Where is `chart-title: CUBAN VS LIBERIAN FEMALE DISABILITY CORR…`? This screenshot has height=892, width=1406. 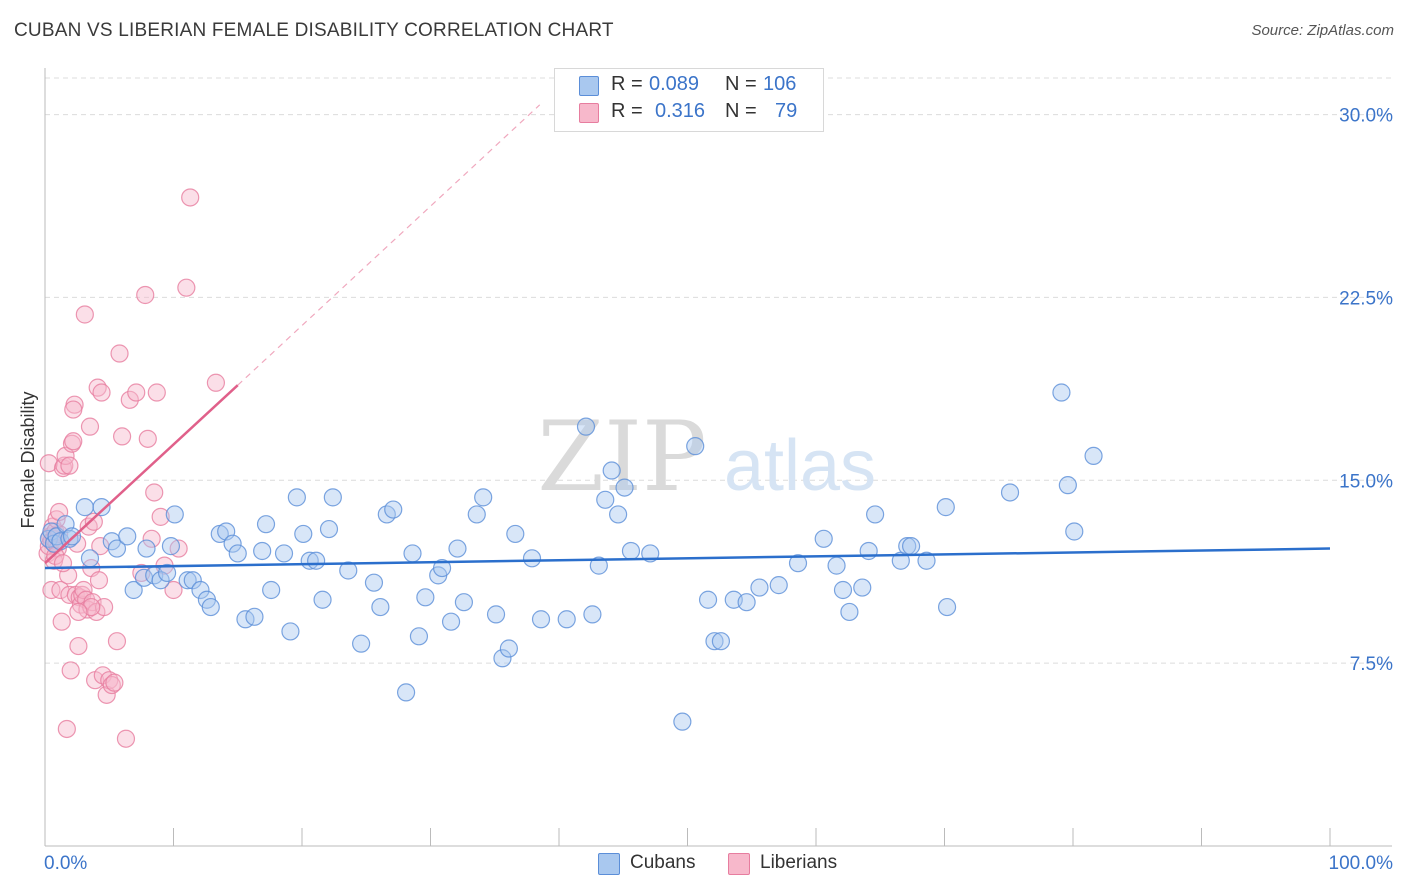
chart-title: CUBAN VS LIBERIAN FEMALE DISABILITY CORR… is located at coordinates (314, 30).